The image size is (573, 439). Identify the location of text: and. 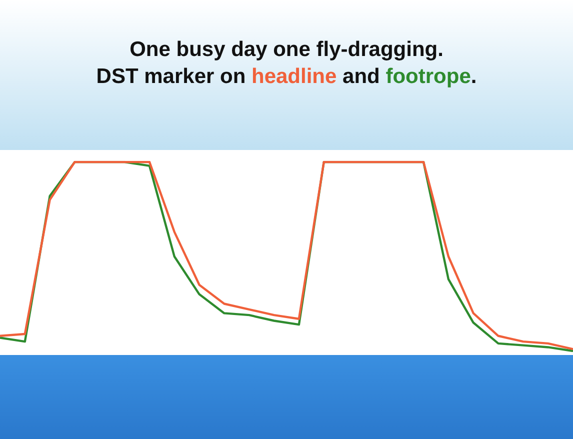
(361, 76).